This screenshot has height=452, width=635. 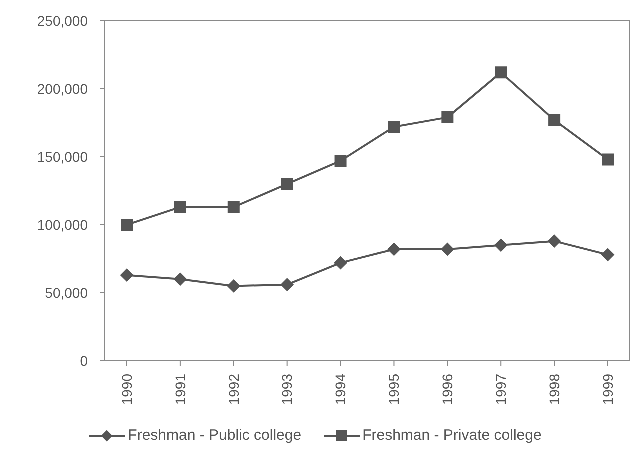 What do you see at coordinates (66, 292) in the screenshot?
I see `y-tick-label: 50,000` at bounding box center [66, 292].